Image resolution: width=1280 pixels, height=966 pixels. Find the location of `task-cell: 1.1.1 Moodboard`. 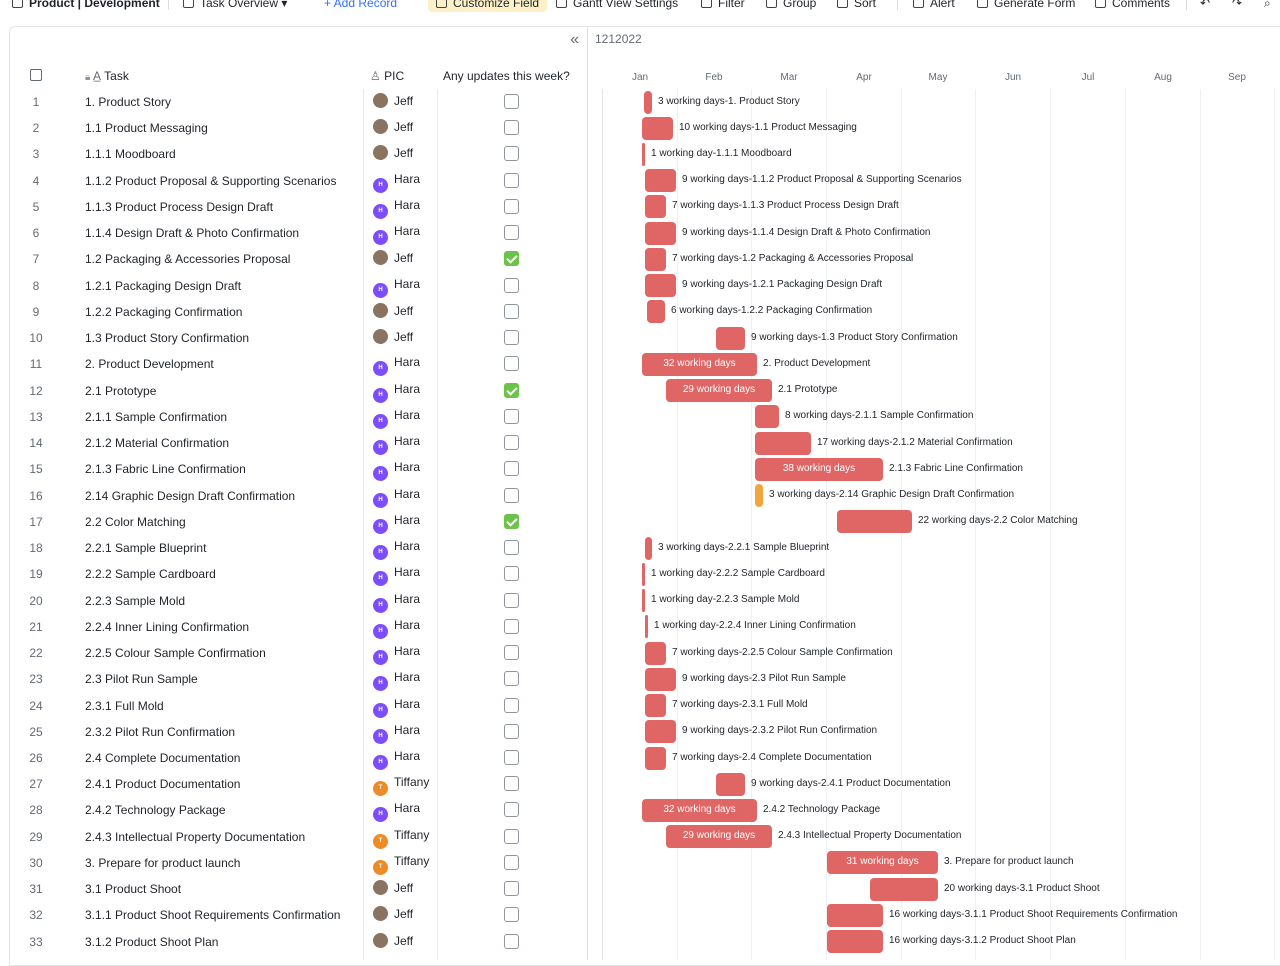

task-cell: 1.1.1 Moodboard is located at coordinates (130, 154).